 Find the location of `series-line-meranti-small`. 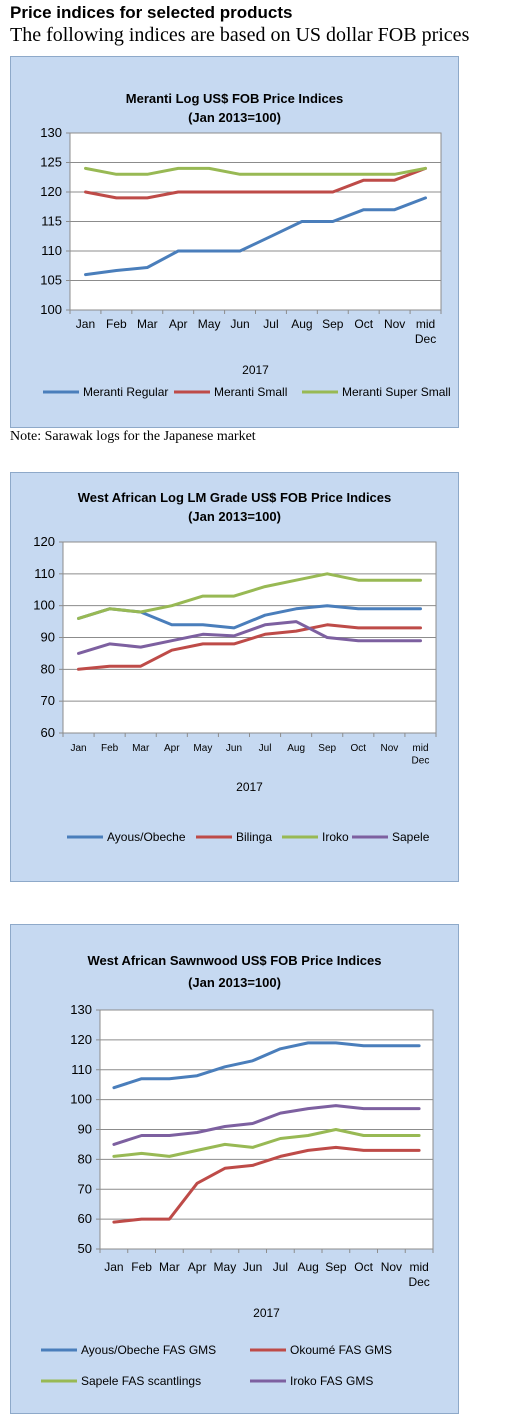

series-line-meranti-small is located at coordinates (255, 183).